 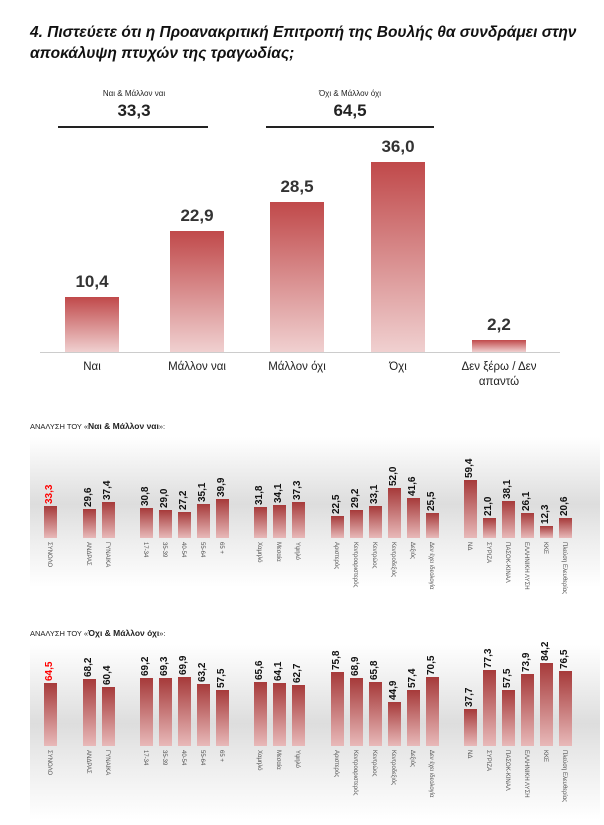 What do you see at coordinates (412, 678) in the screenshot?
I see `data-label: 57,4` at bounding box center [412, 678].